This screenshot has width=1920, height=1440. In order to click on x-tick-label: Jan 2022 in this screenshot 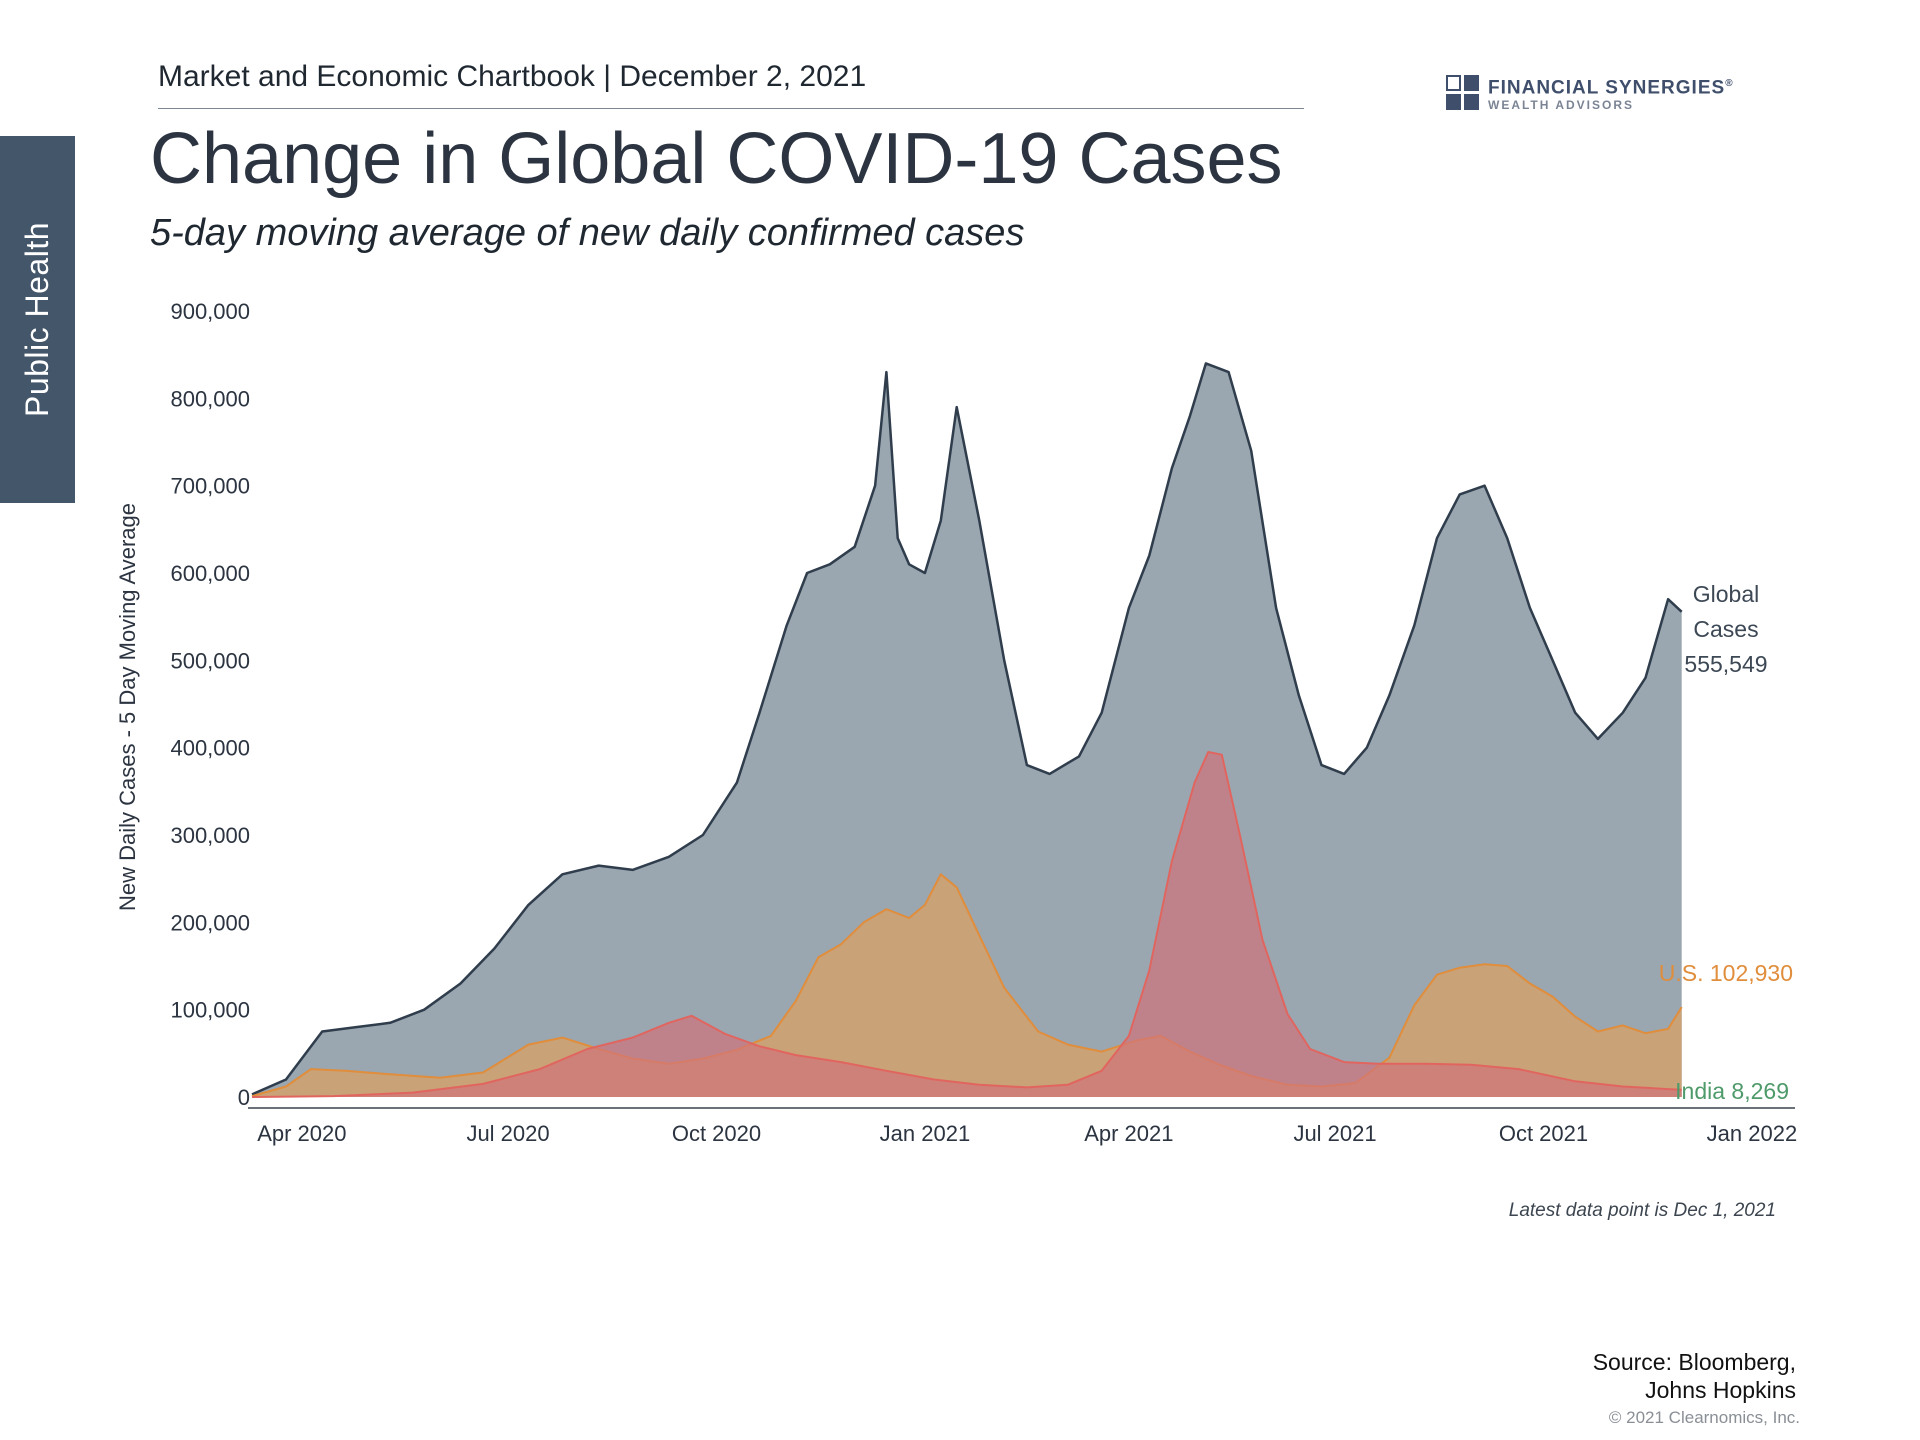, I will do `click(1752, 1133)`.